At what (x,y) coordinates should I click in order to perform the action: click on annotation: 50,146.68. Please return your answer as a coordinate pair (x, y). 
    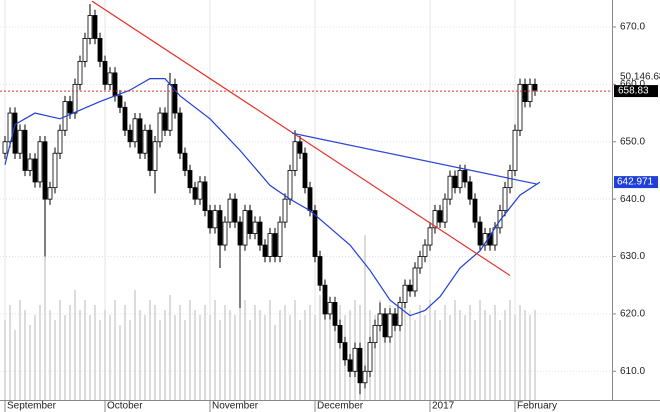
    Looking at the image, I should click on (640, 77).